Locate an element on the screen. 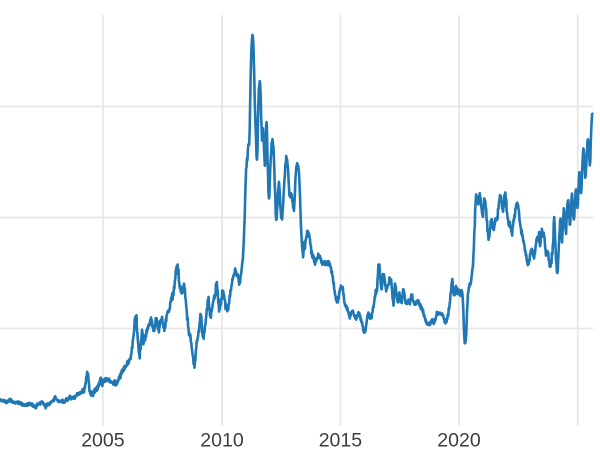 Image resolution: width=600 pixels, height=450 pixels. svg-text: 2015 is located at coordinates (341, 440).